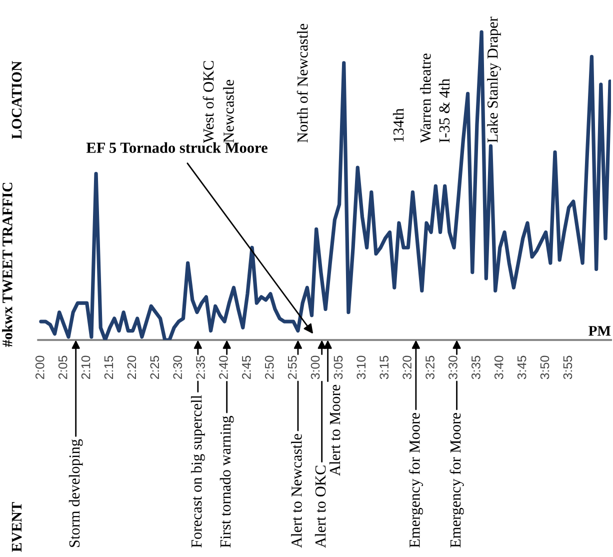 The width and height of the screenshot is (613, 557). What do you see at coordinates (599, 331) in the screenshot?
I see `x-axis-title: PM` at bounding box center [599, 331].